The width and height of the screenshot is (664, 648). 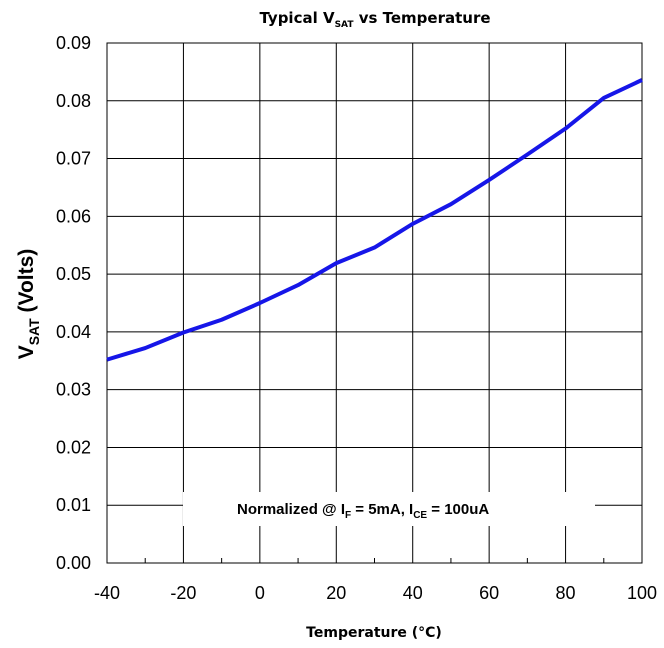 What do you see at coordinates (73, 447) in the screenshot?
I see `y-tick-label: 0.02` at bounding box center [73, 447].